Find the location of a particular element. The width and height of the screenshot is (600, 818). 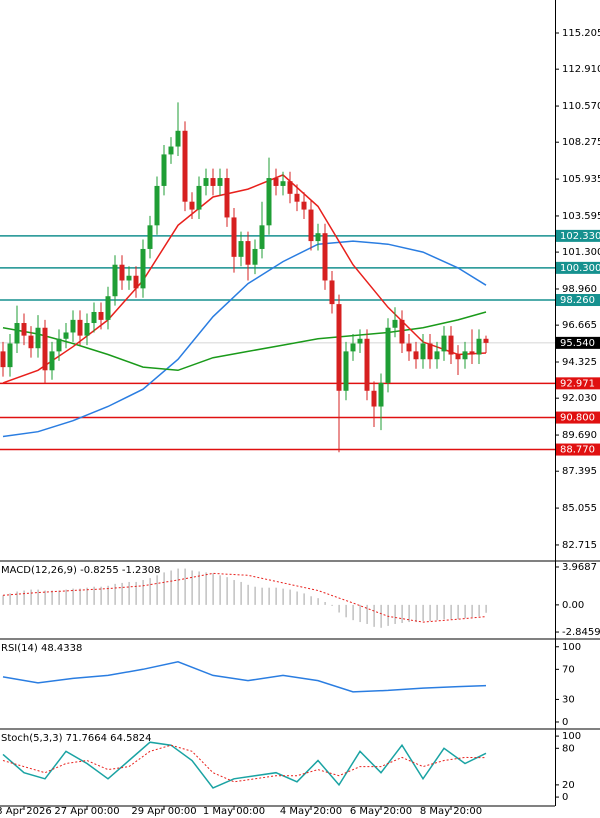

indicator-title: MACD(12,26,9) -0.8255 -1.2308 is located at coordinates (81, 570).